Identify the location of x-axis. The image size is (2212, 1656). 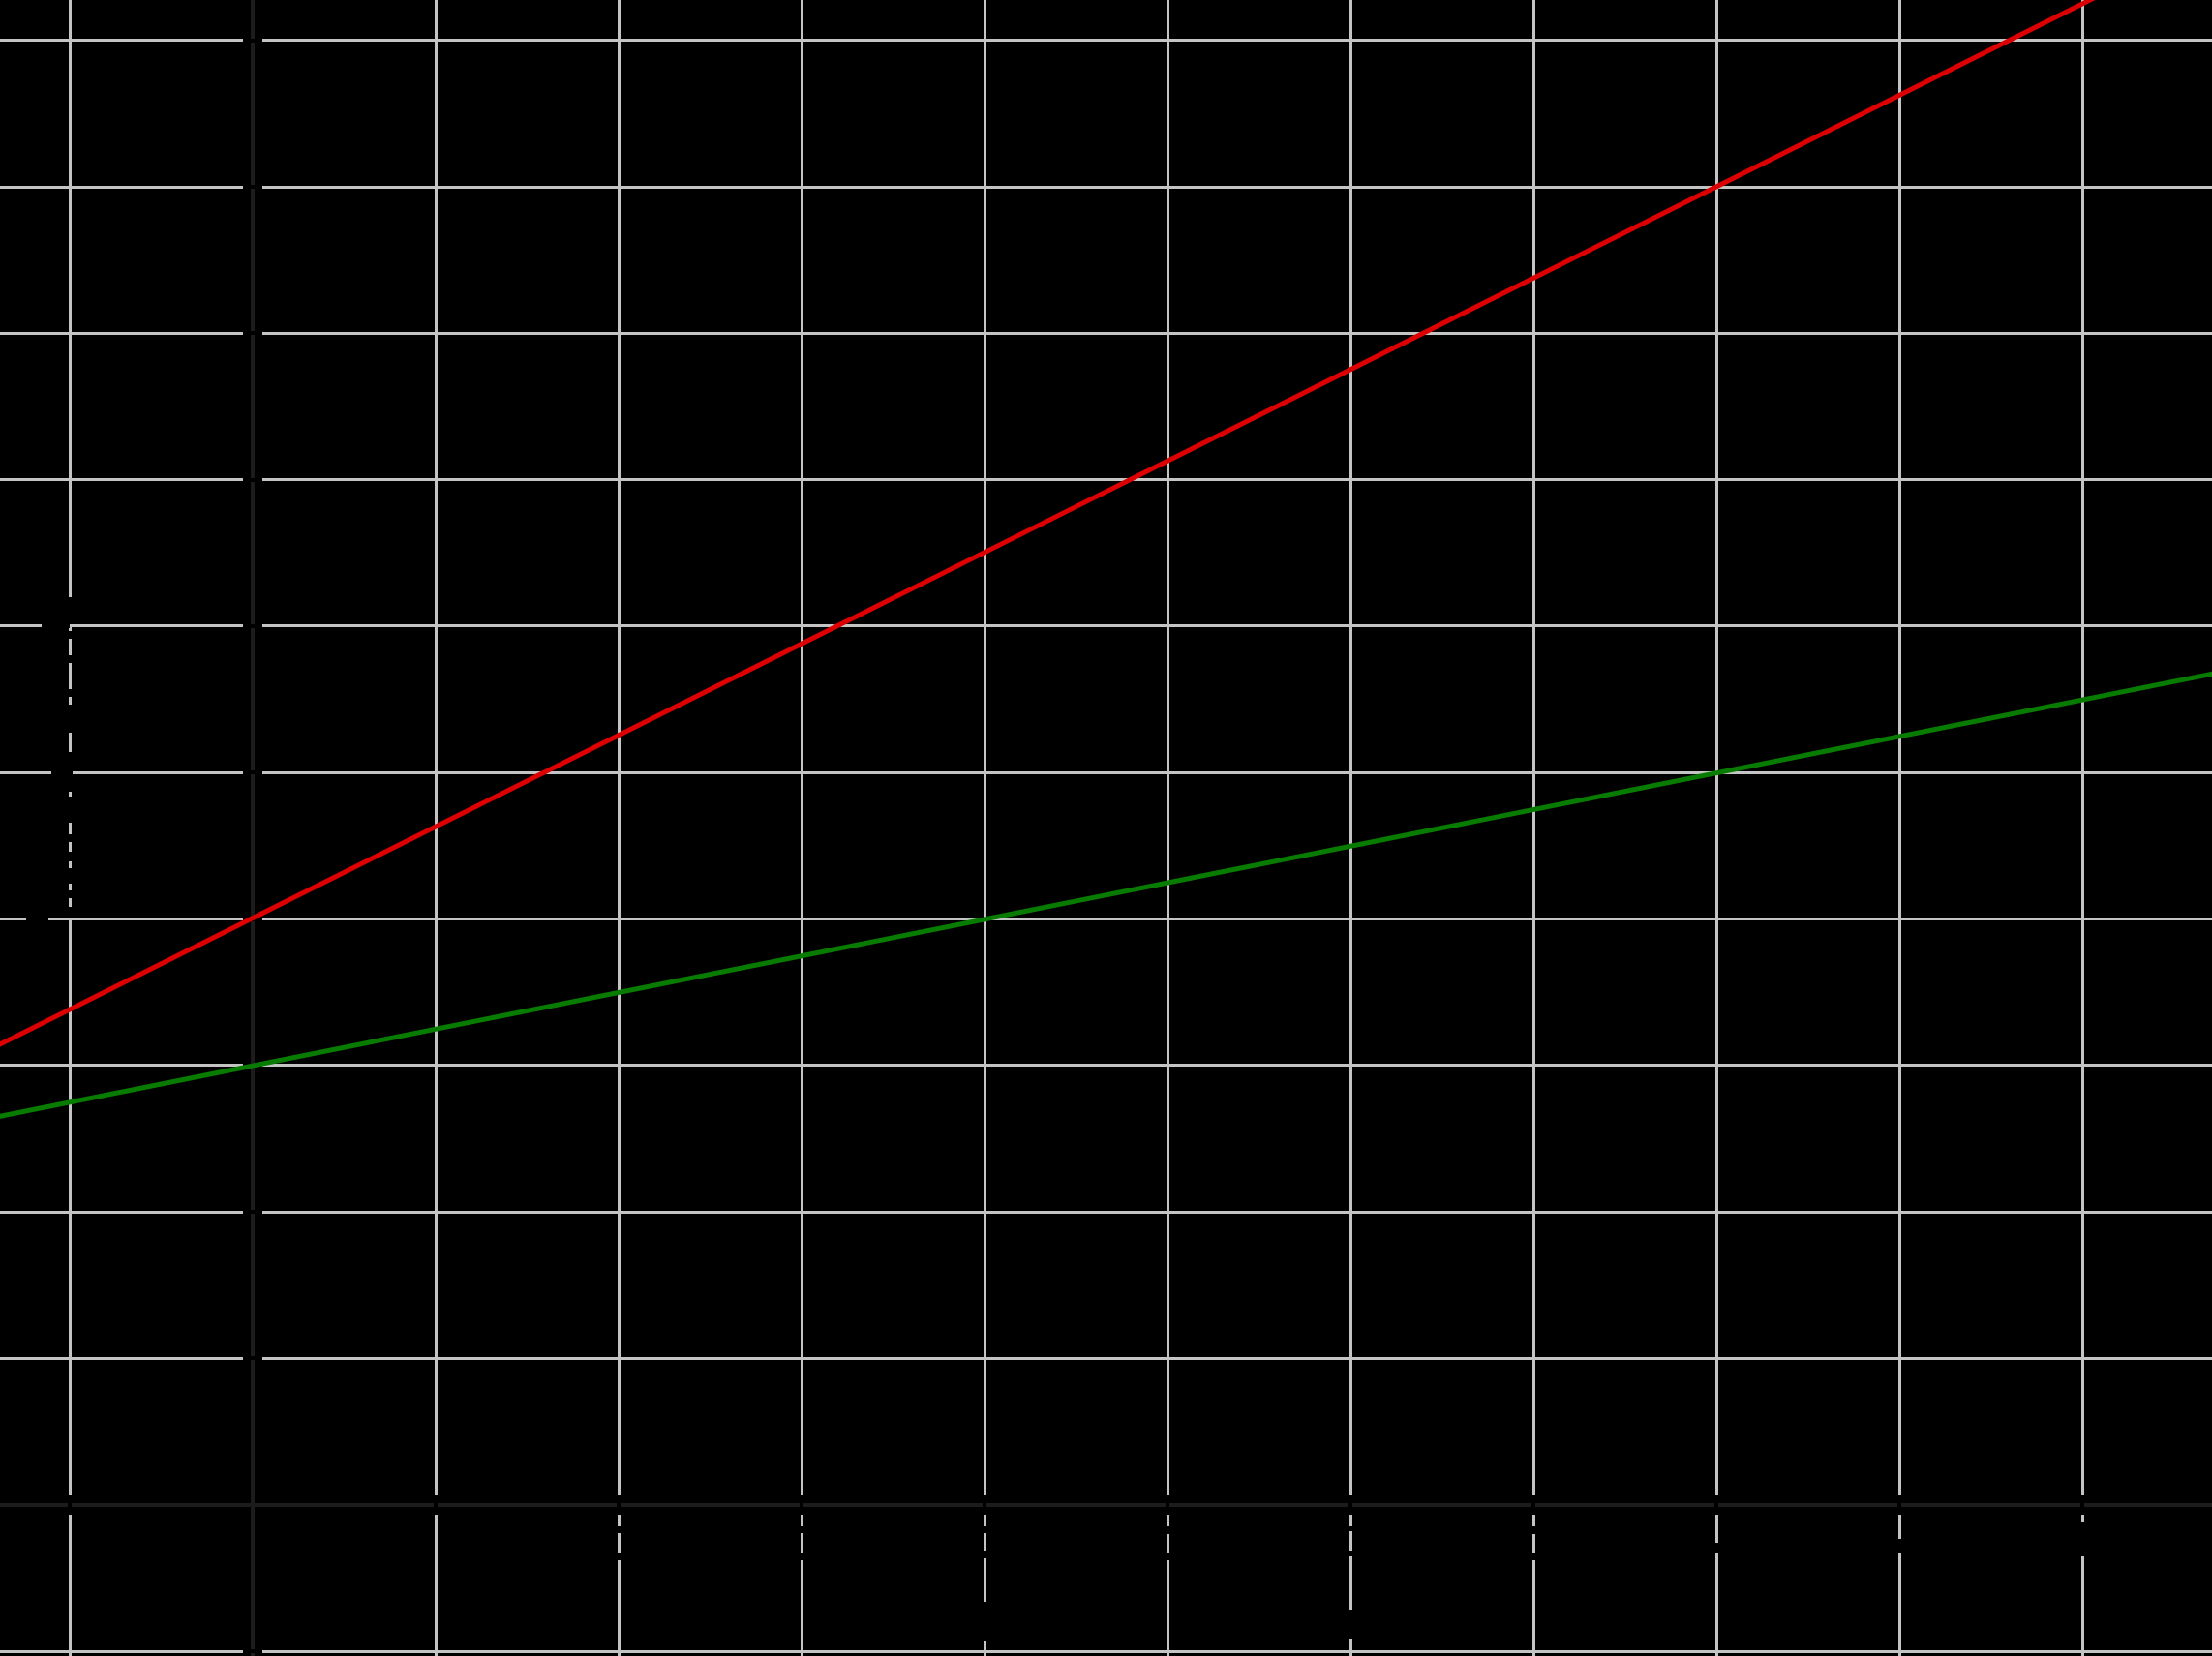
(1106, 1504).